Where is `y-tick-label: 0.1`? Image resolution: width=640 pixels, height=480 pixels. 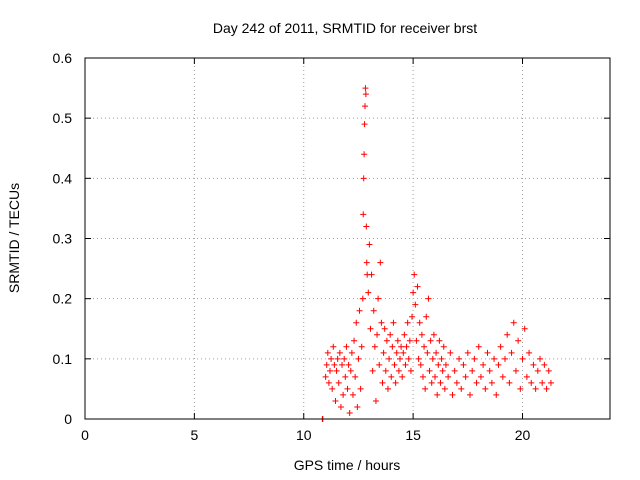 y-tick-label: 0.1 is located at coordinates (63, 359).